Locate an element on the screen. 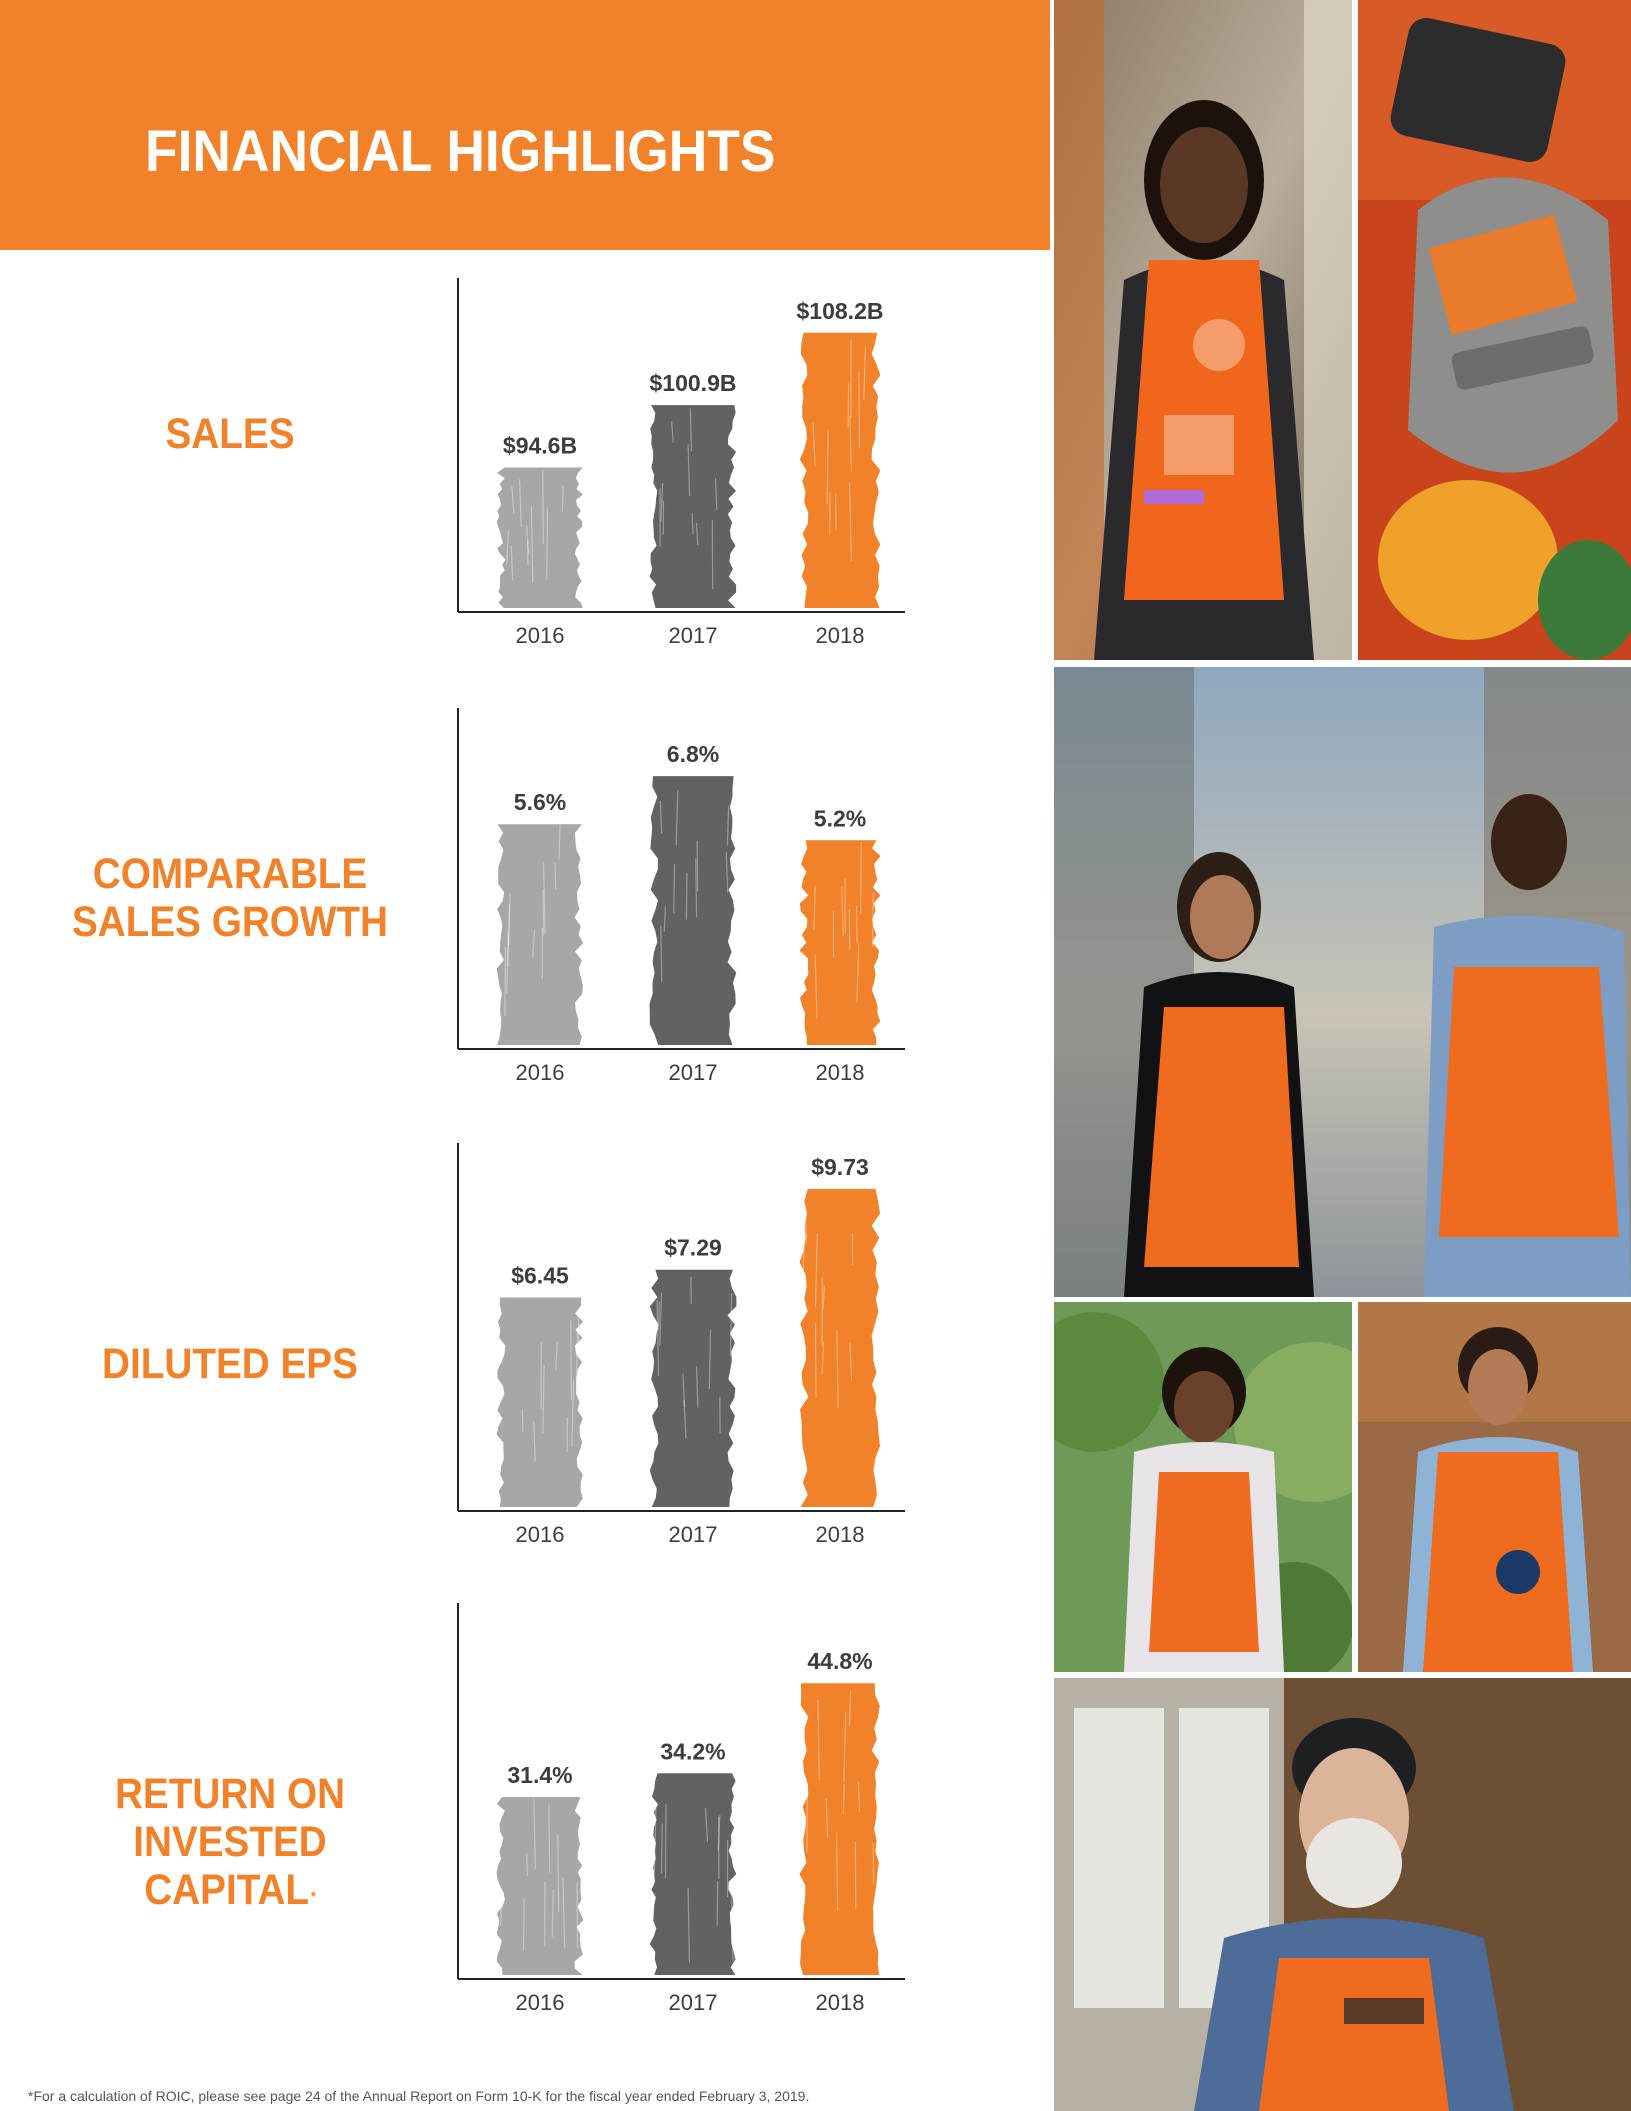  comp-value-label-2016: 5.6% is located at coordinates (540, 802).